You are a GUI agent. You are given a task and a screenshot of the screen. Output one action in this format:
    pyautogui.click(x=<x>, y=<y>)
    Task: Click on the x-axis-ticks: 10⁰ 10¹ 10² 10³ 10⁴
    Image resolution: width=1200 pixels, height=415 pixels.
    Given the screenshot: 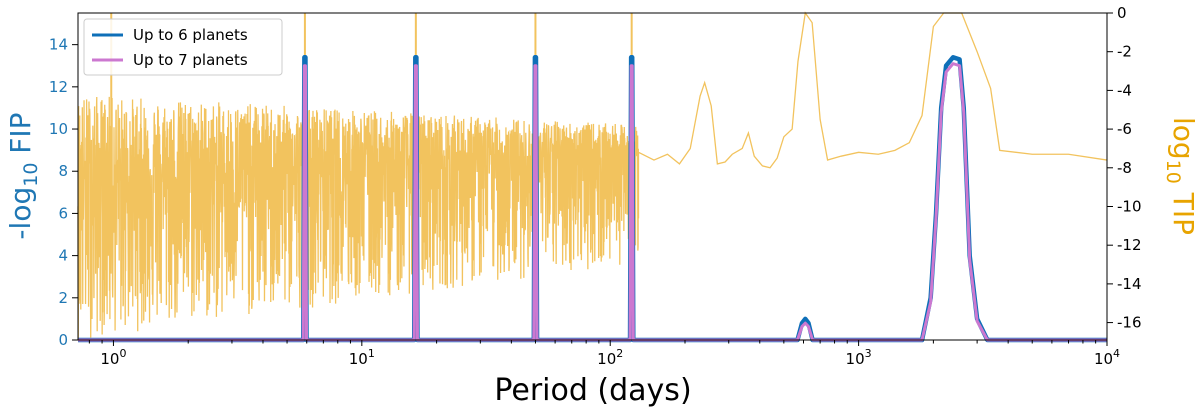 What is the action you would take?
    pyautogui.click(x=604, y=354)
    